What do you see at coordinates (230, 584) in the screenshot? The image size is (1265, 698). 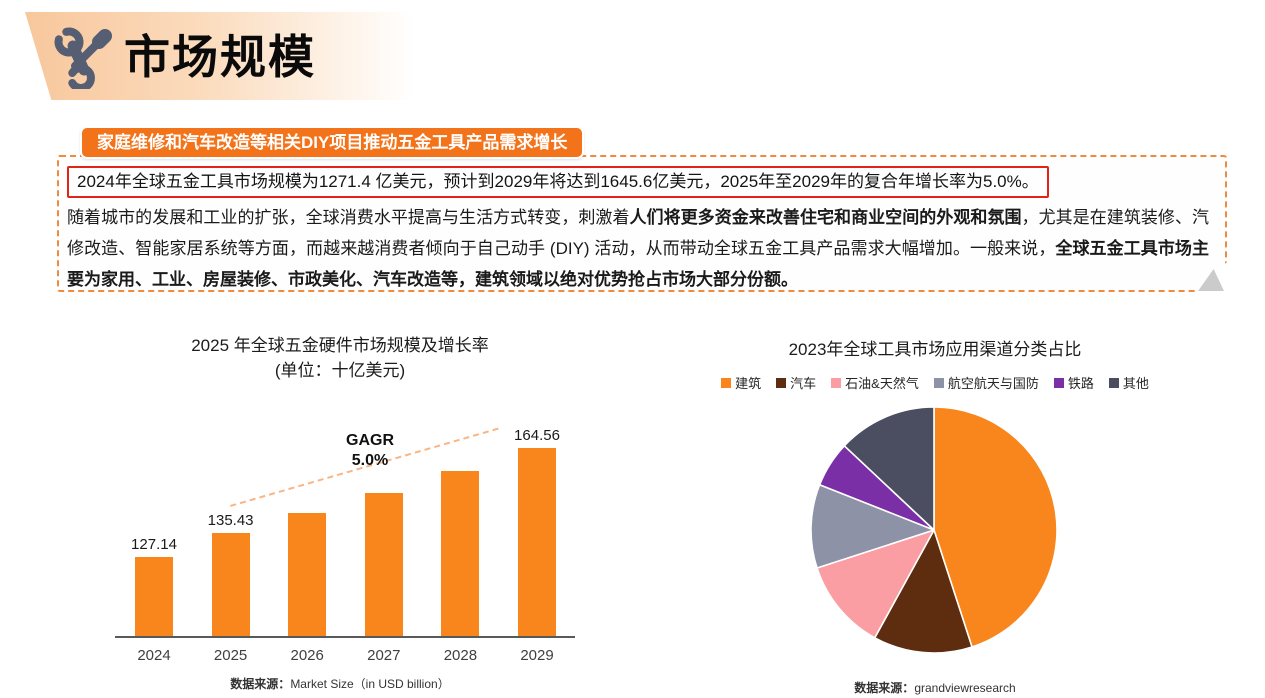 I see `bar-2025` at bounding box center [230, 584].